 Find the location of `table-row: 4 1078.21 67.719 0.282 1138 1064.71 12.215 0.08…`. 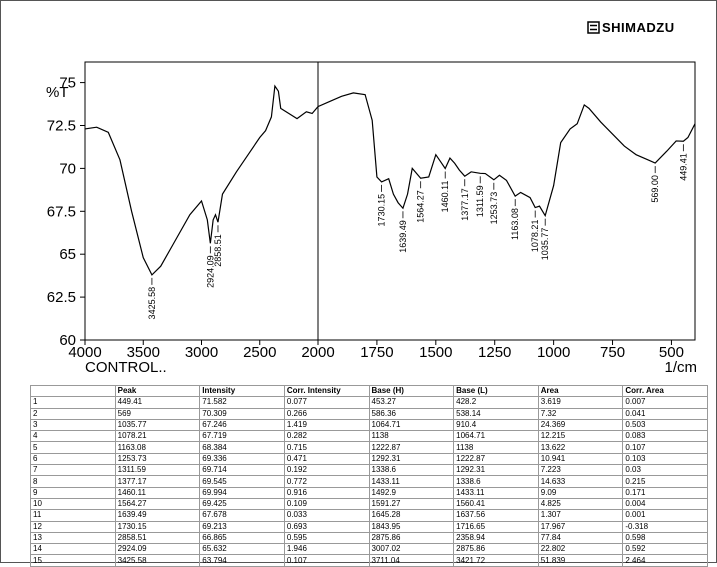

table-row: 4 1078.21 67.719 0.282 1138 1064.71 12.215 0.08… is located at coordinates (369, 436).